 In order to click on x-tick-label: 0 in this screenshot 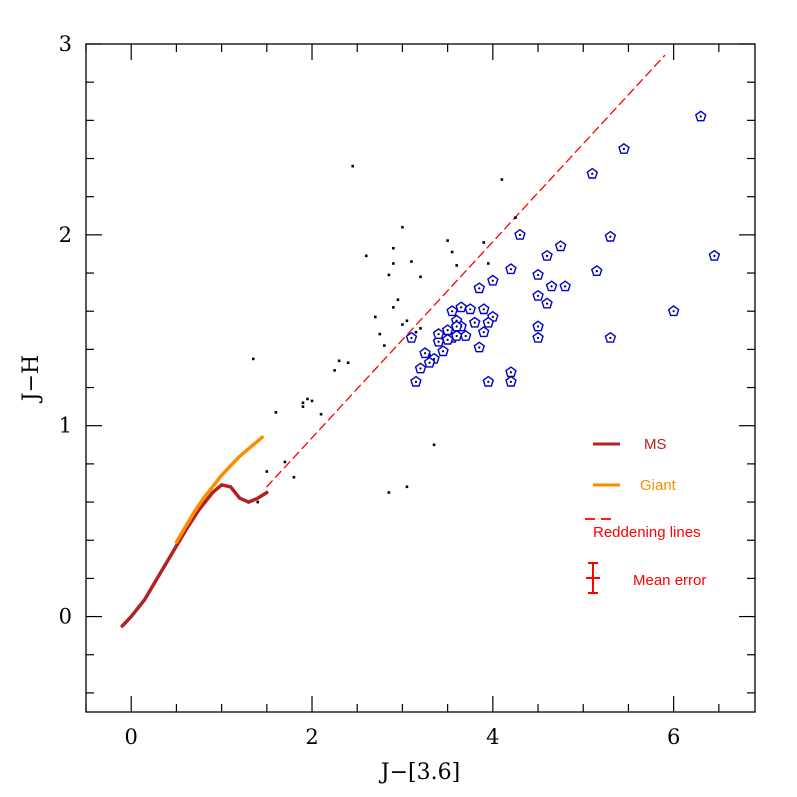, I will do `click(131, 737)`.